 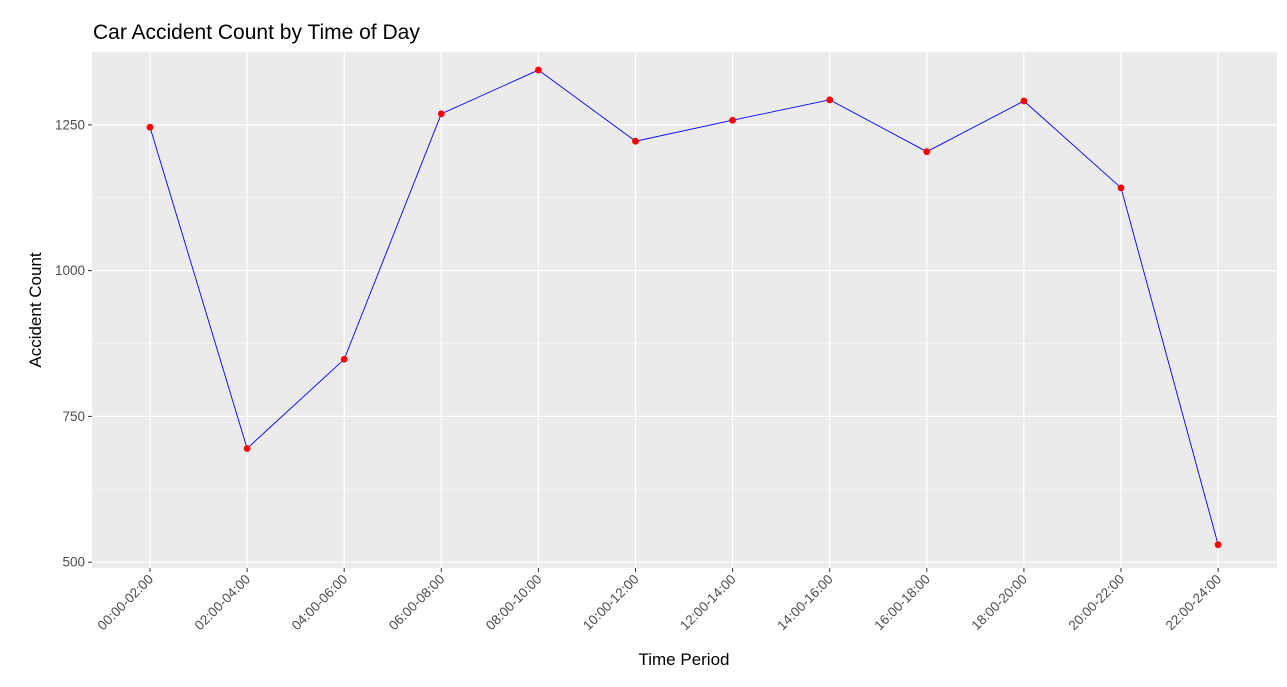 What do you see at coordinates (683, 659) in the screenshot?
I see `x-axis-title: Time Period` at bounding box center [683, 659].